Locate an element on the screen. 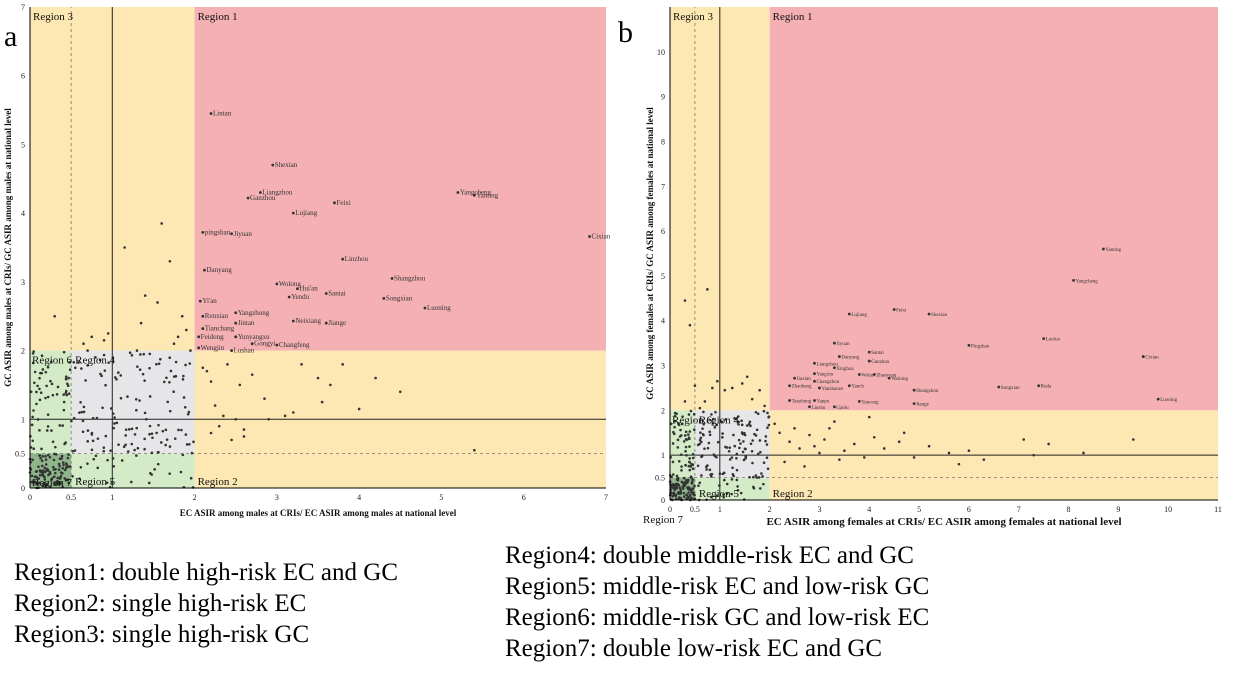 The width and height of the screenshot is (1253, 677). region5-area is located at coordinates (732, 488).